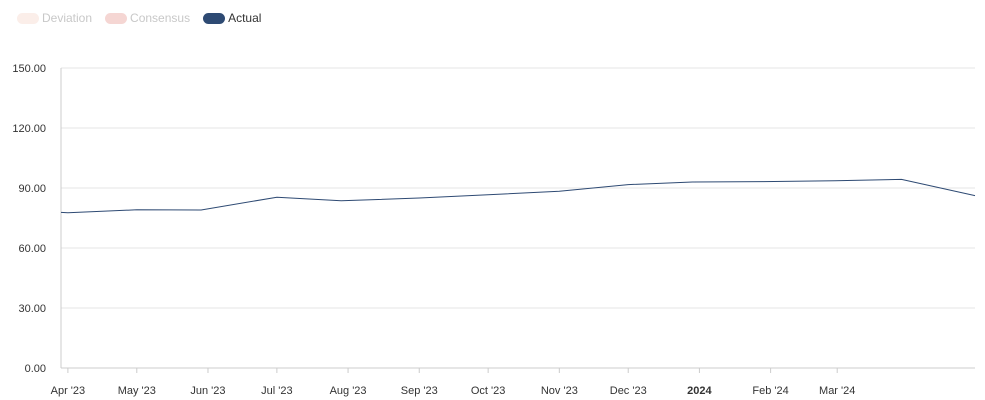  Describe the element at coordinates (32, 189) in the screenshot. I see `y-tick-label: 90.00` at that location.